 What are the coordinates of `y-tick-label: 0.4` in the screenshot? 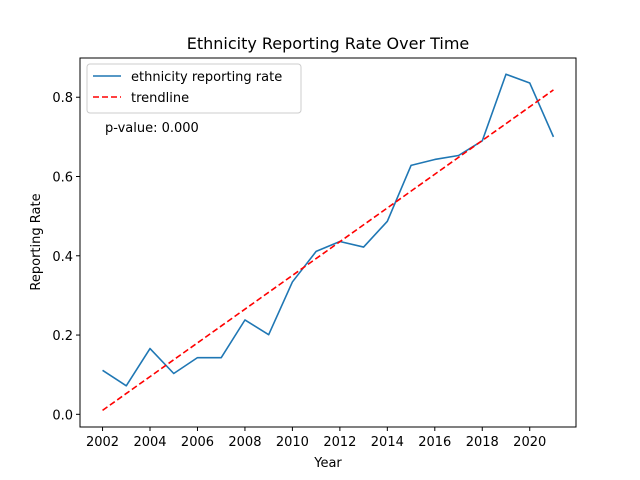 It's located at (62, 257).